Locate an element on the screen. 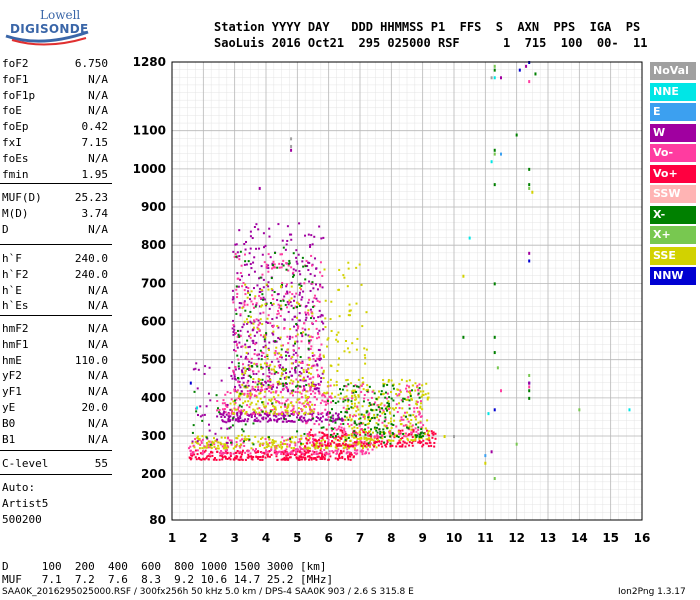 This screenshot has width=700, height=600. y-tick-label: 1100 is located at coordinates (149, 131).